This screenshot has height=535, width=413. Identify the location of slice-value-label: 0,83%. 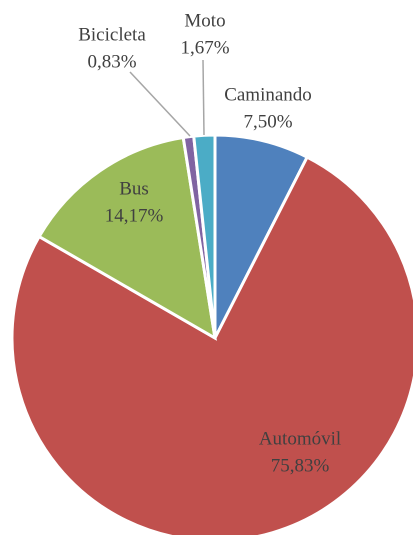
(111, 61).